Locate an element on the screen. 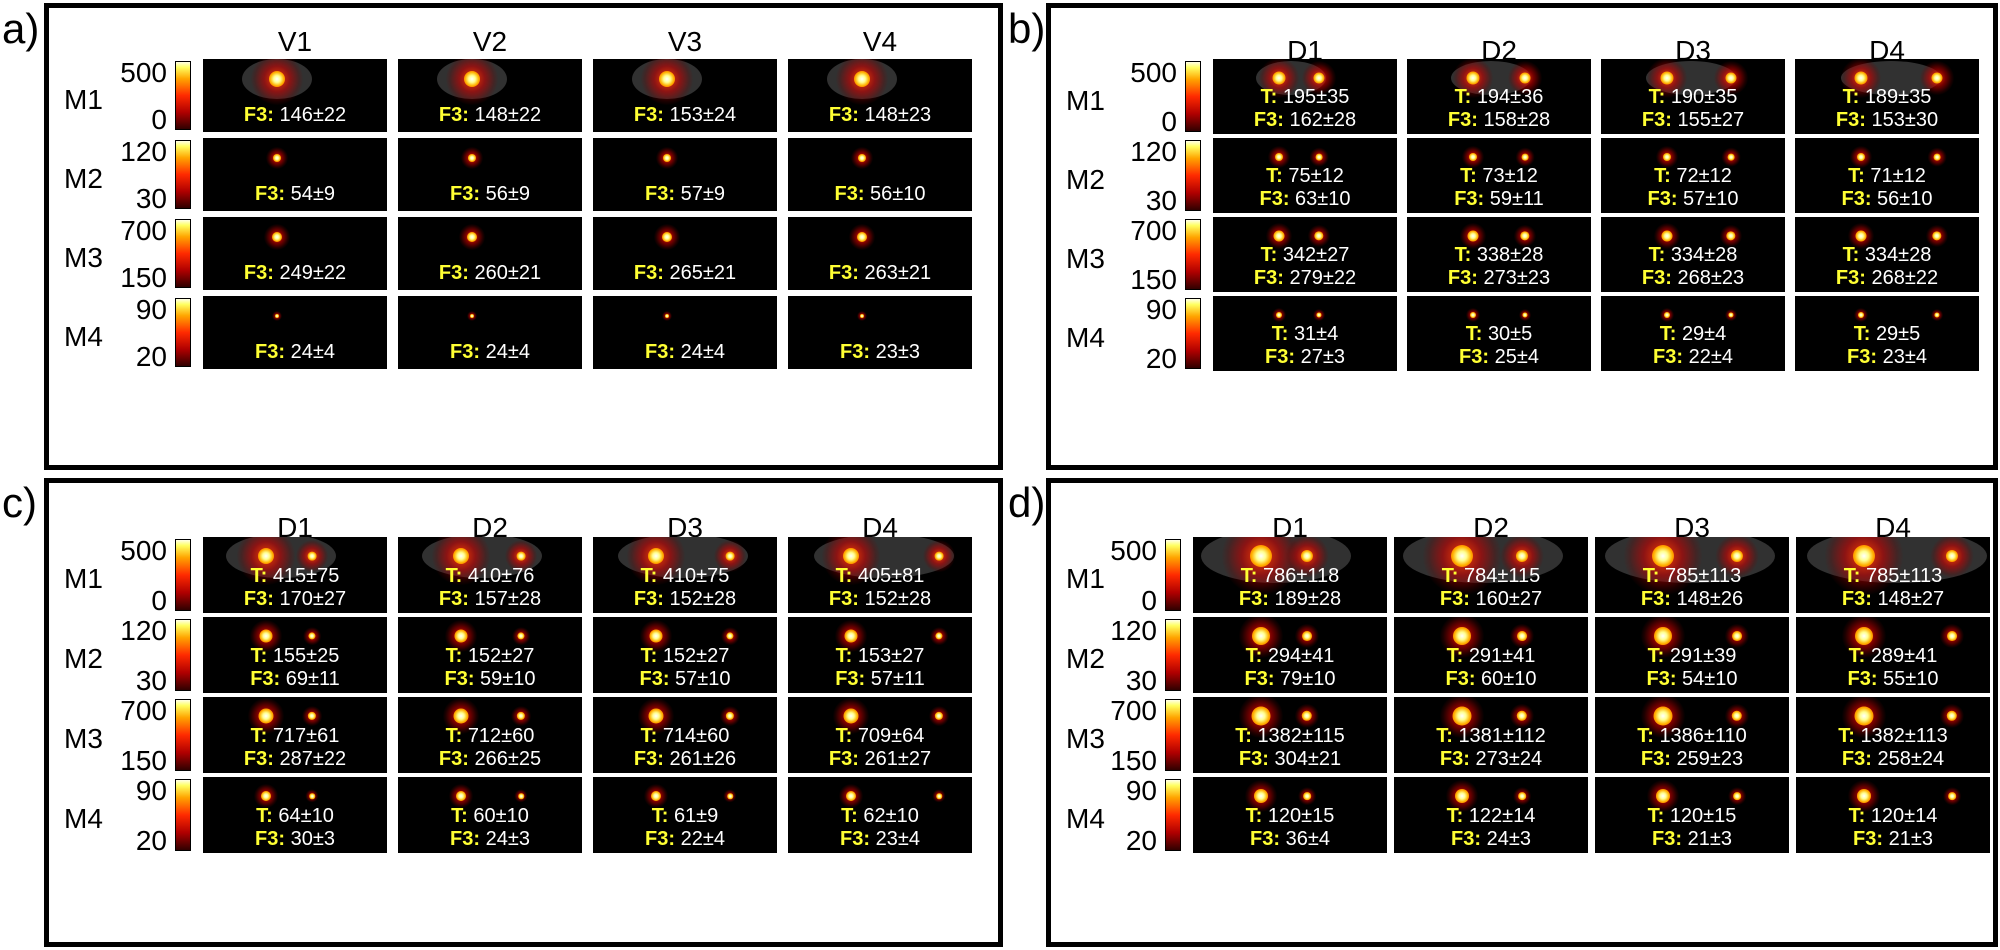  f3-value: 25±4 is located at coordinates (1516, 357).